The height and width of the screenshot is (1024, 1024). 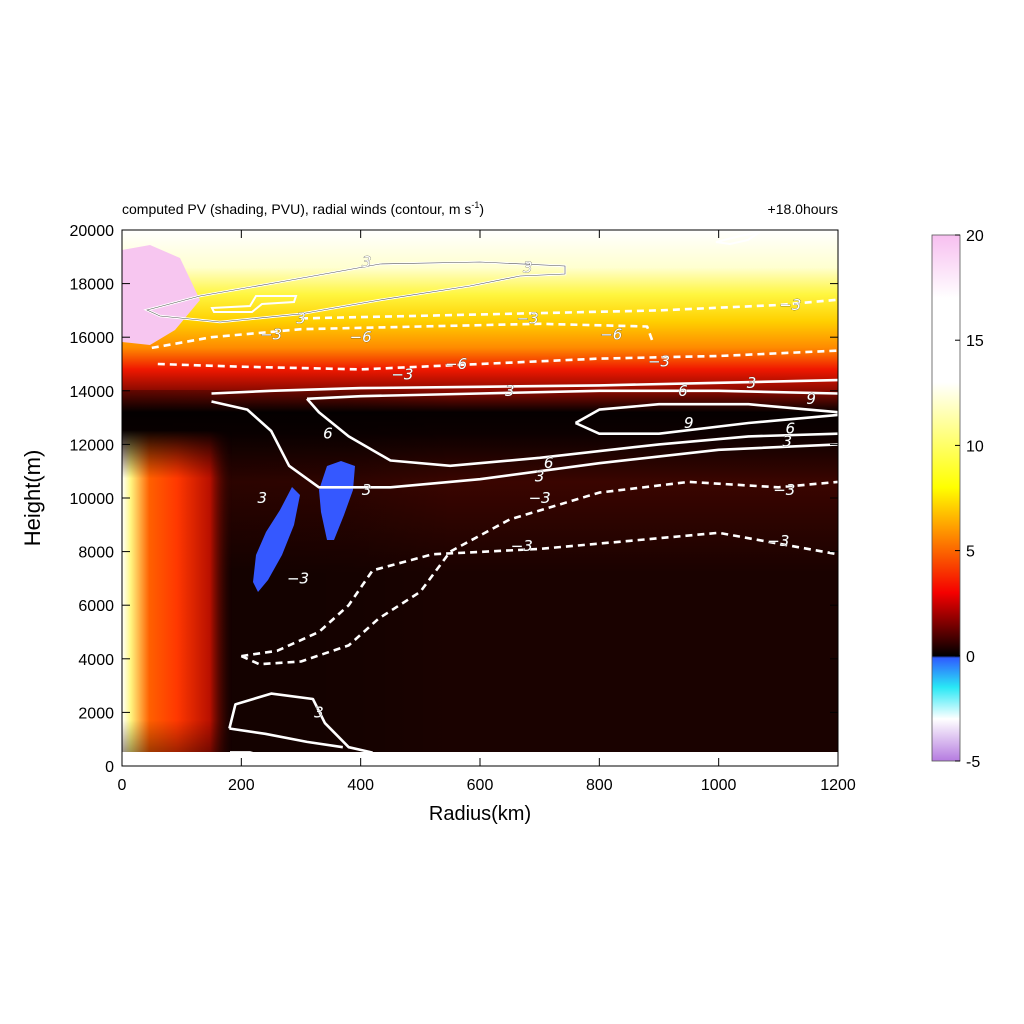 What do you see at coordinates (838, 785) in the screenshot?
I see `x-tick-label: 1200` at bounding box center [838, 785].